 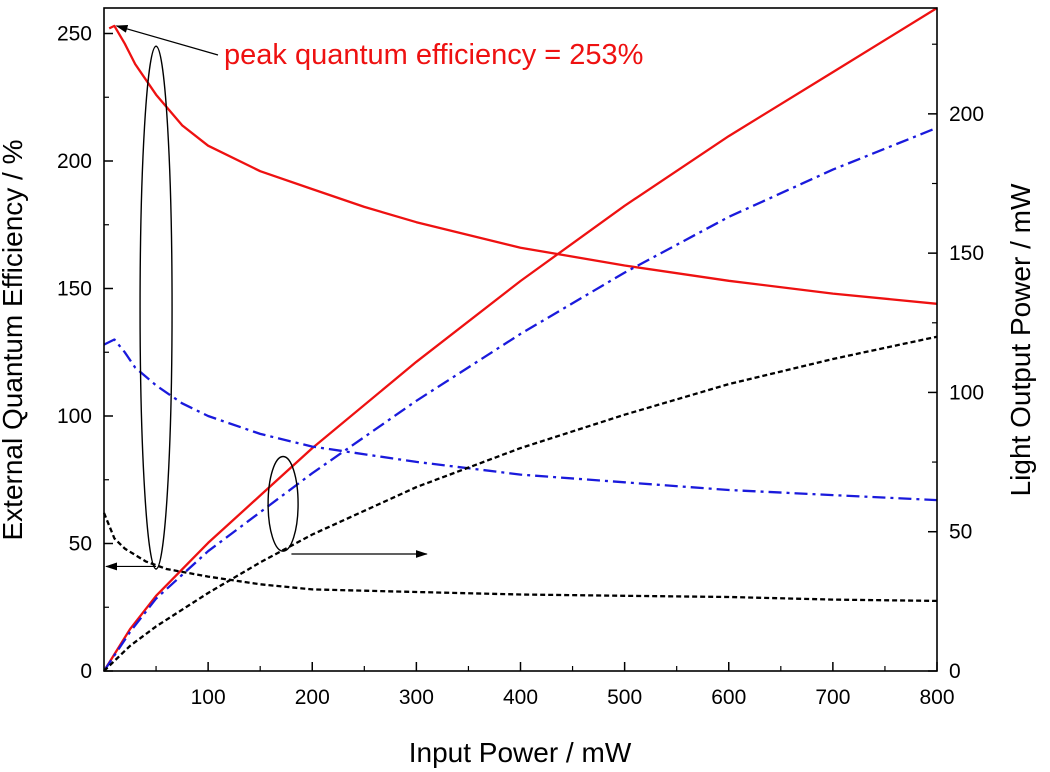 I want to click on x-tick-label: 100, so click(x=208, y=697).